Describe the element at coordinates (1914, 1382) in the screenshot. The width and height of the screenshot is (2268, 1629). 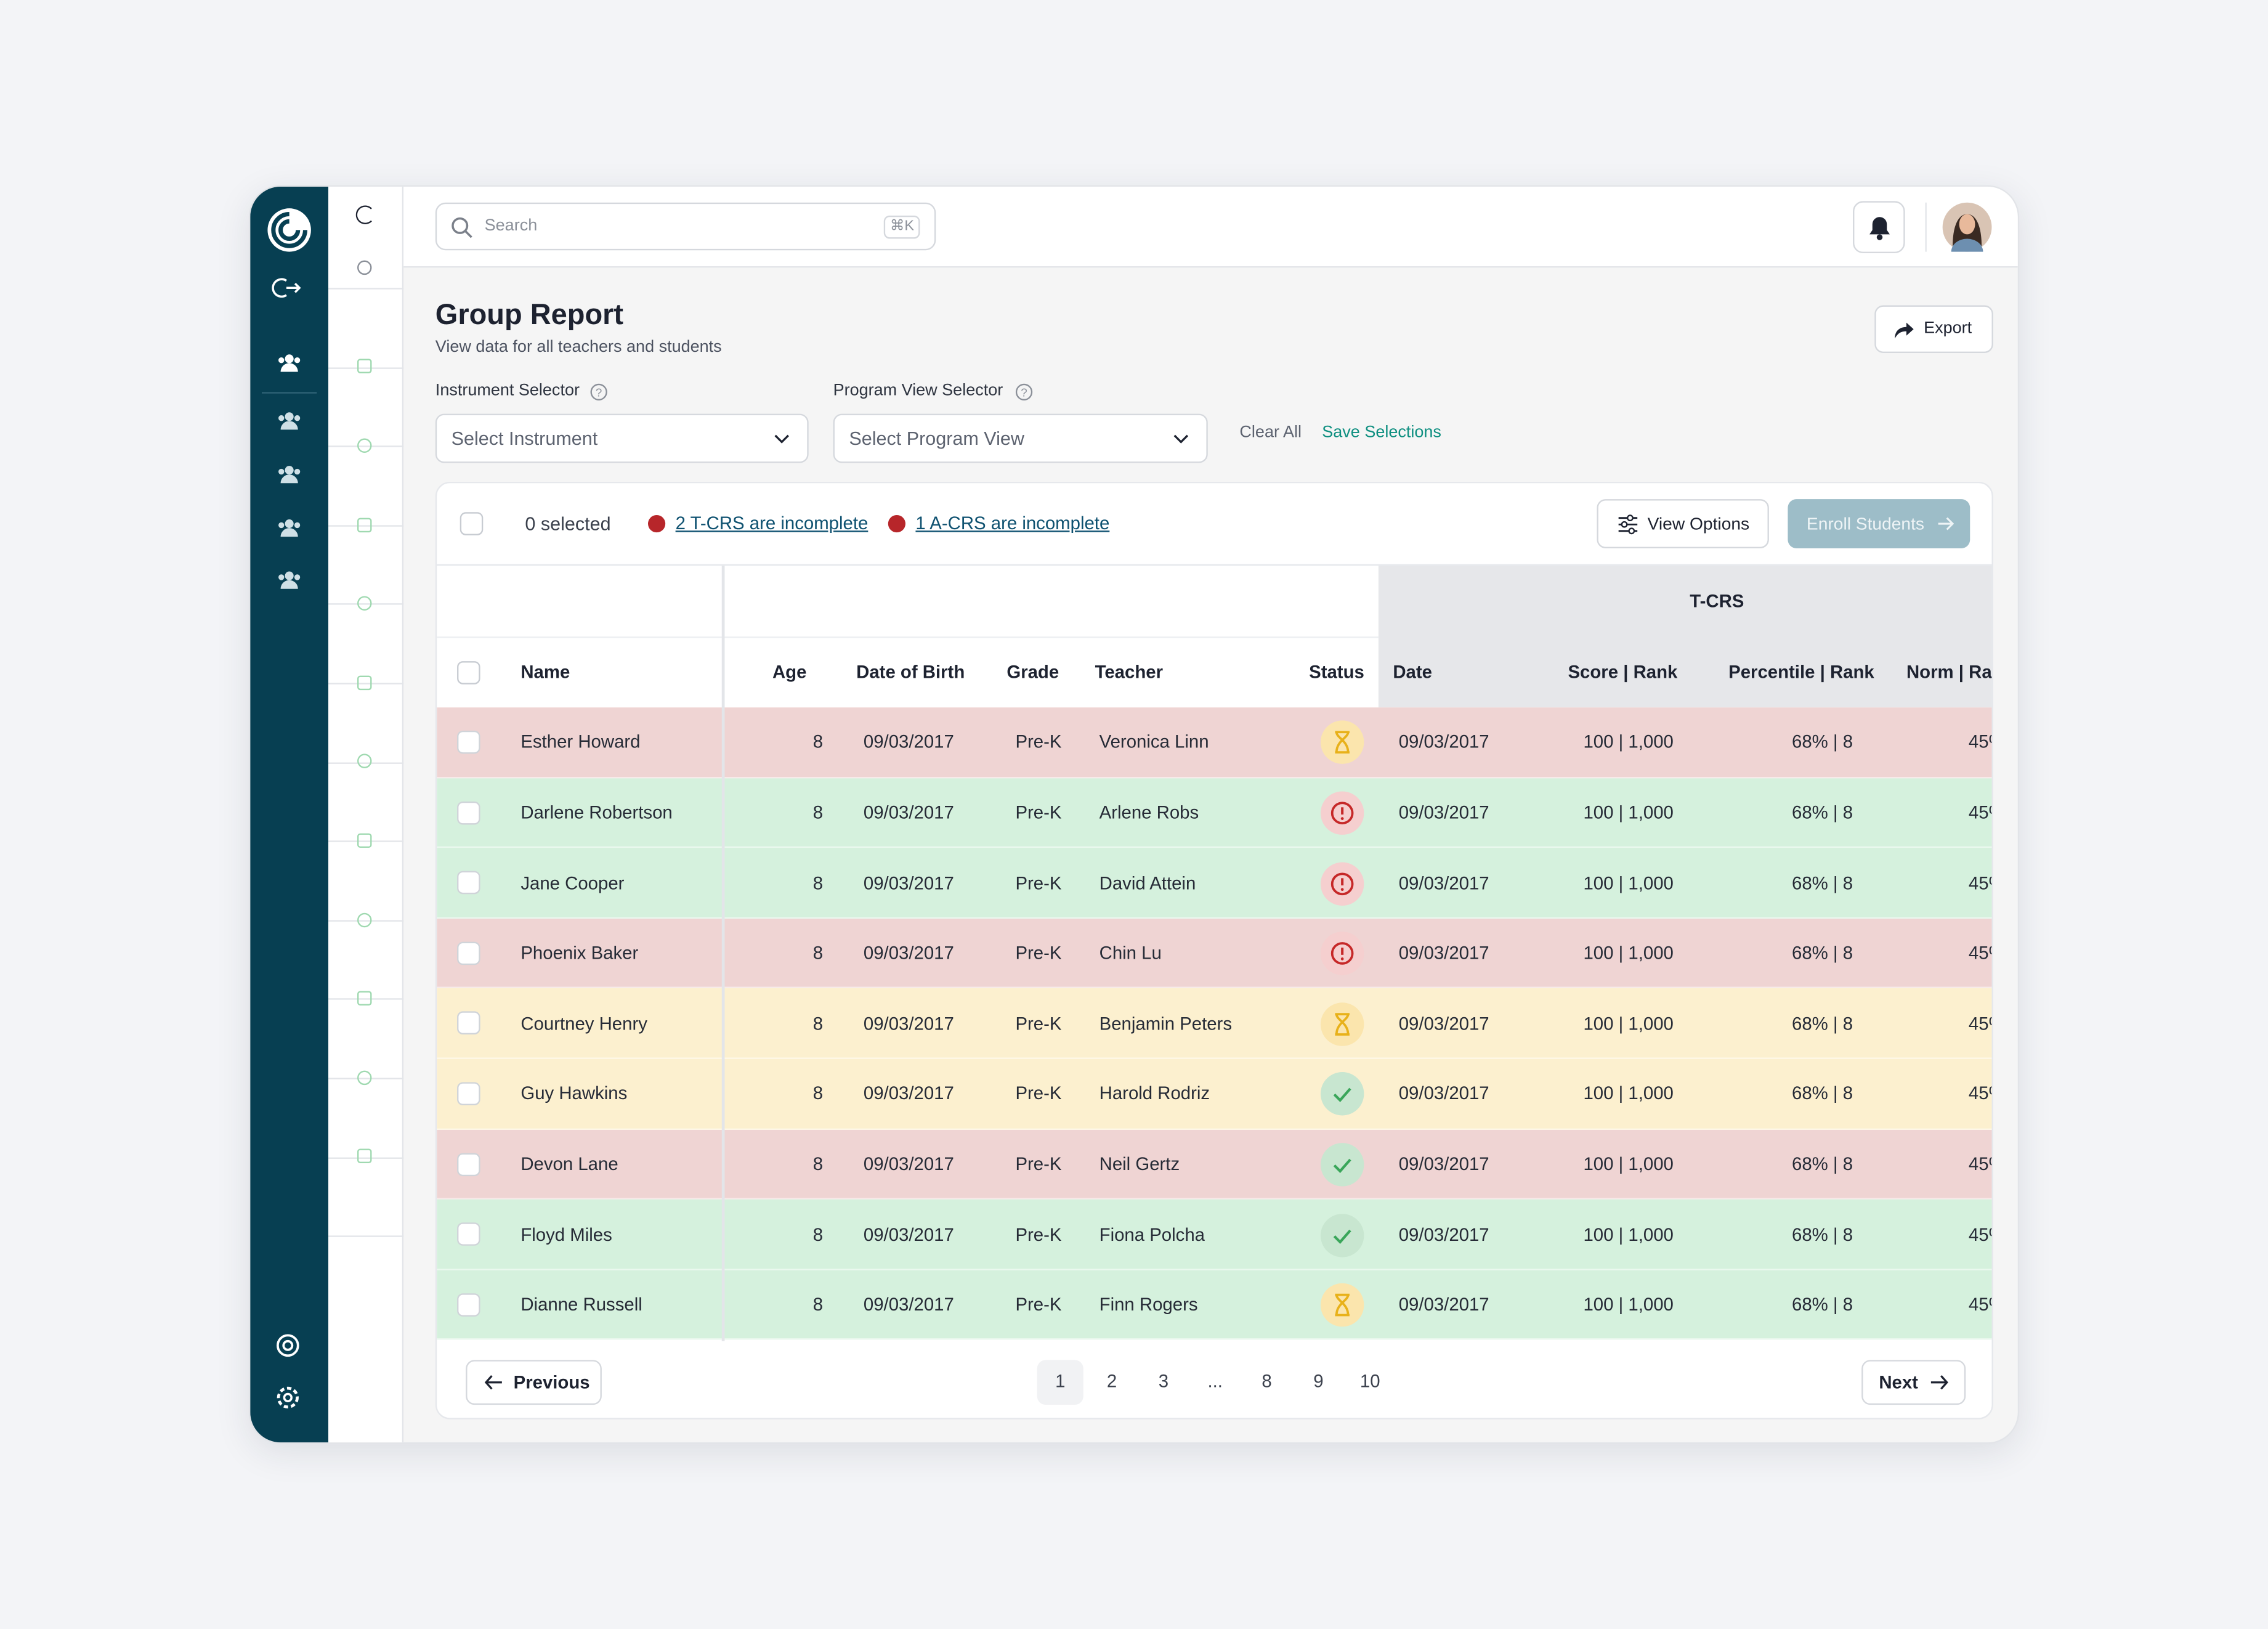
I see `next-button: Next` at that location.